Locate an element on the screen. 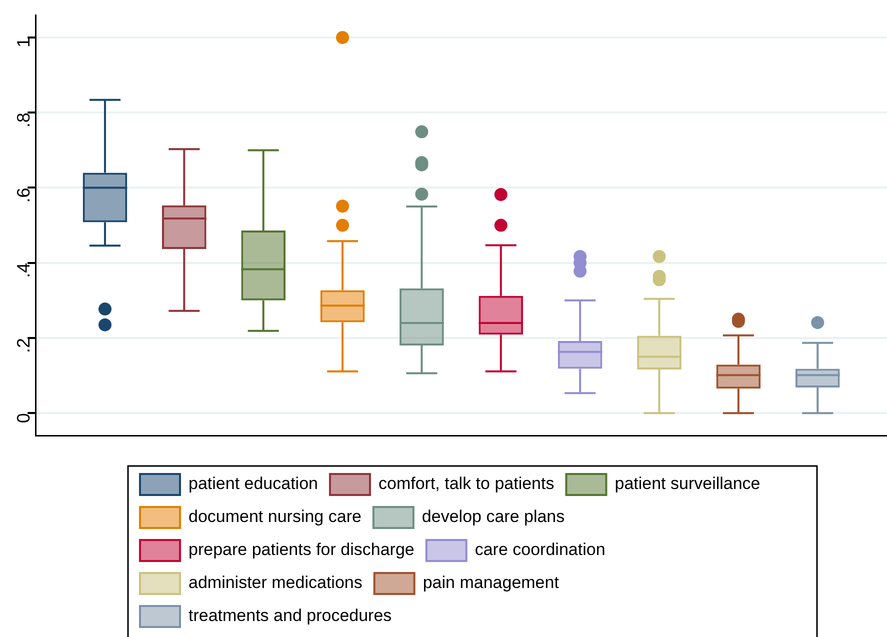 Image resolution: width=887 pixels, height=637 pixels. y-tick-label: .6 is located at coordinates (24, 195).